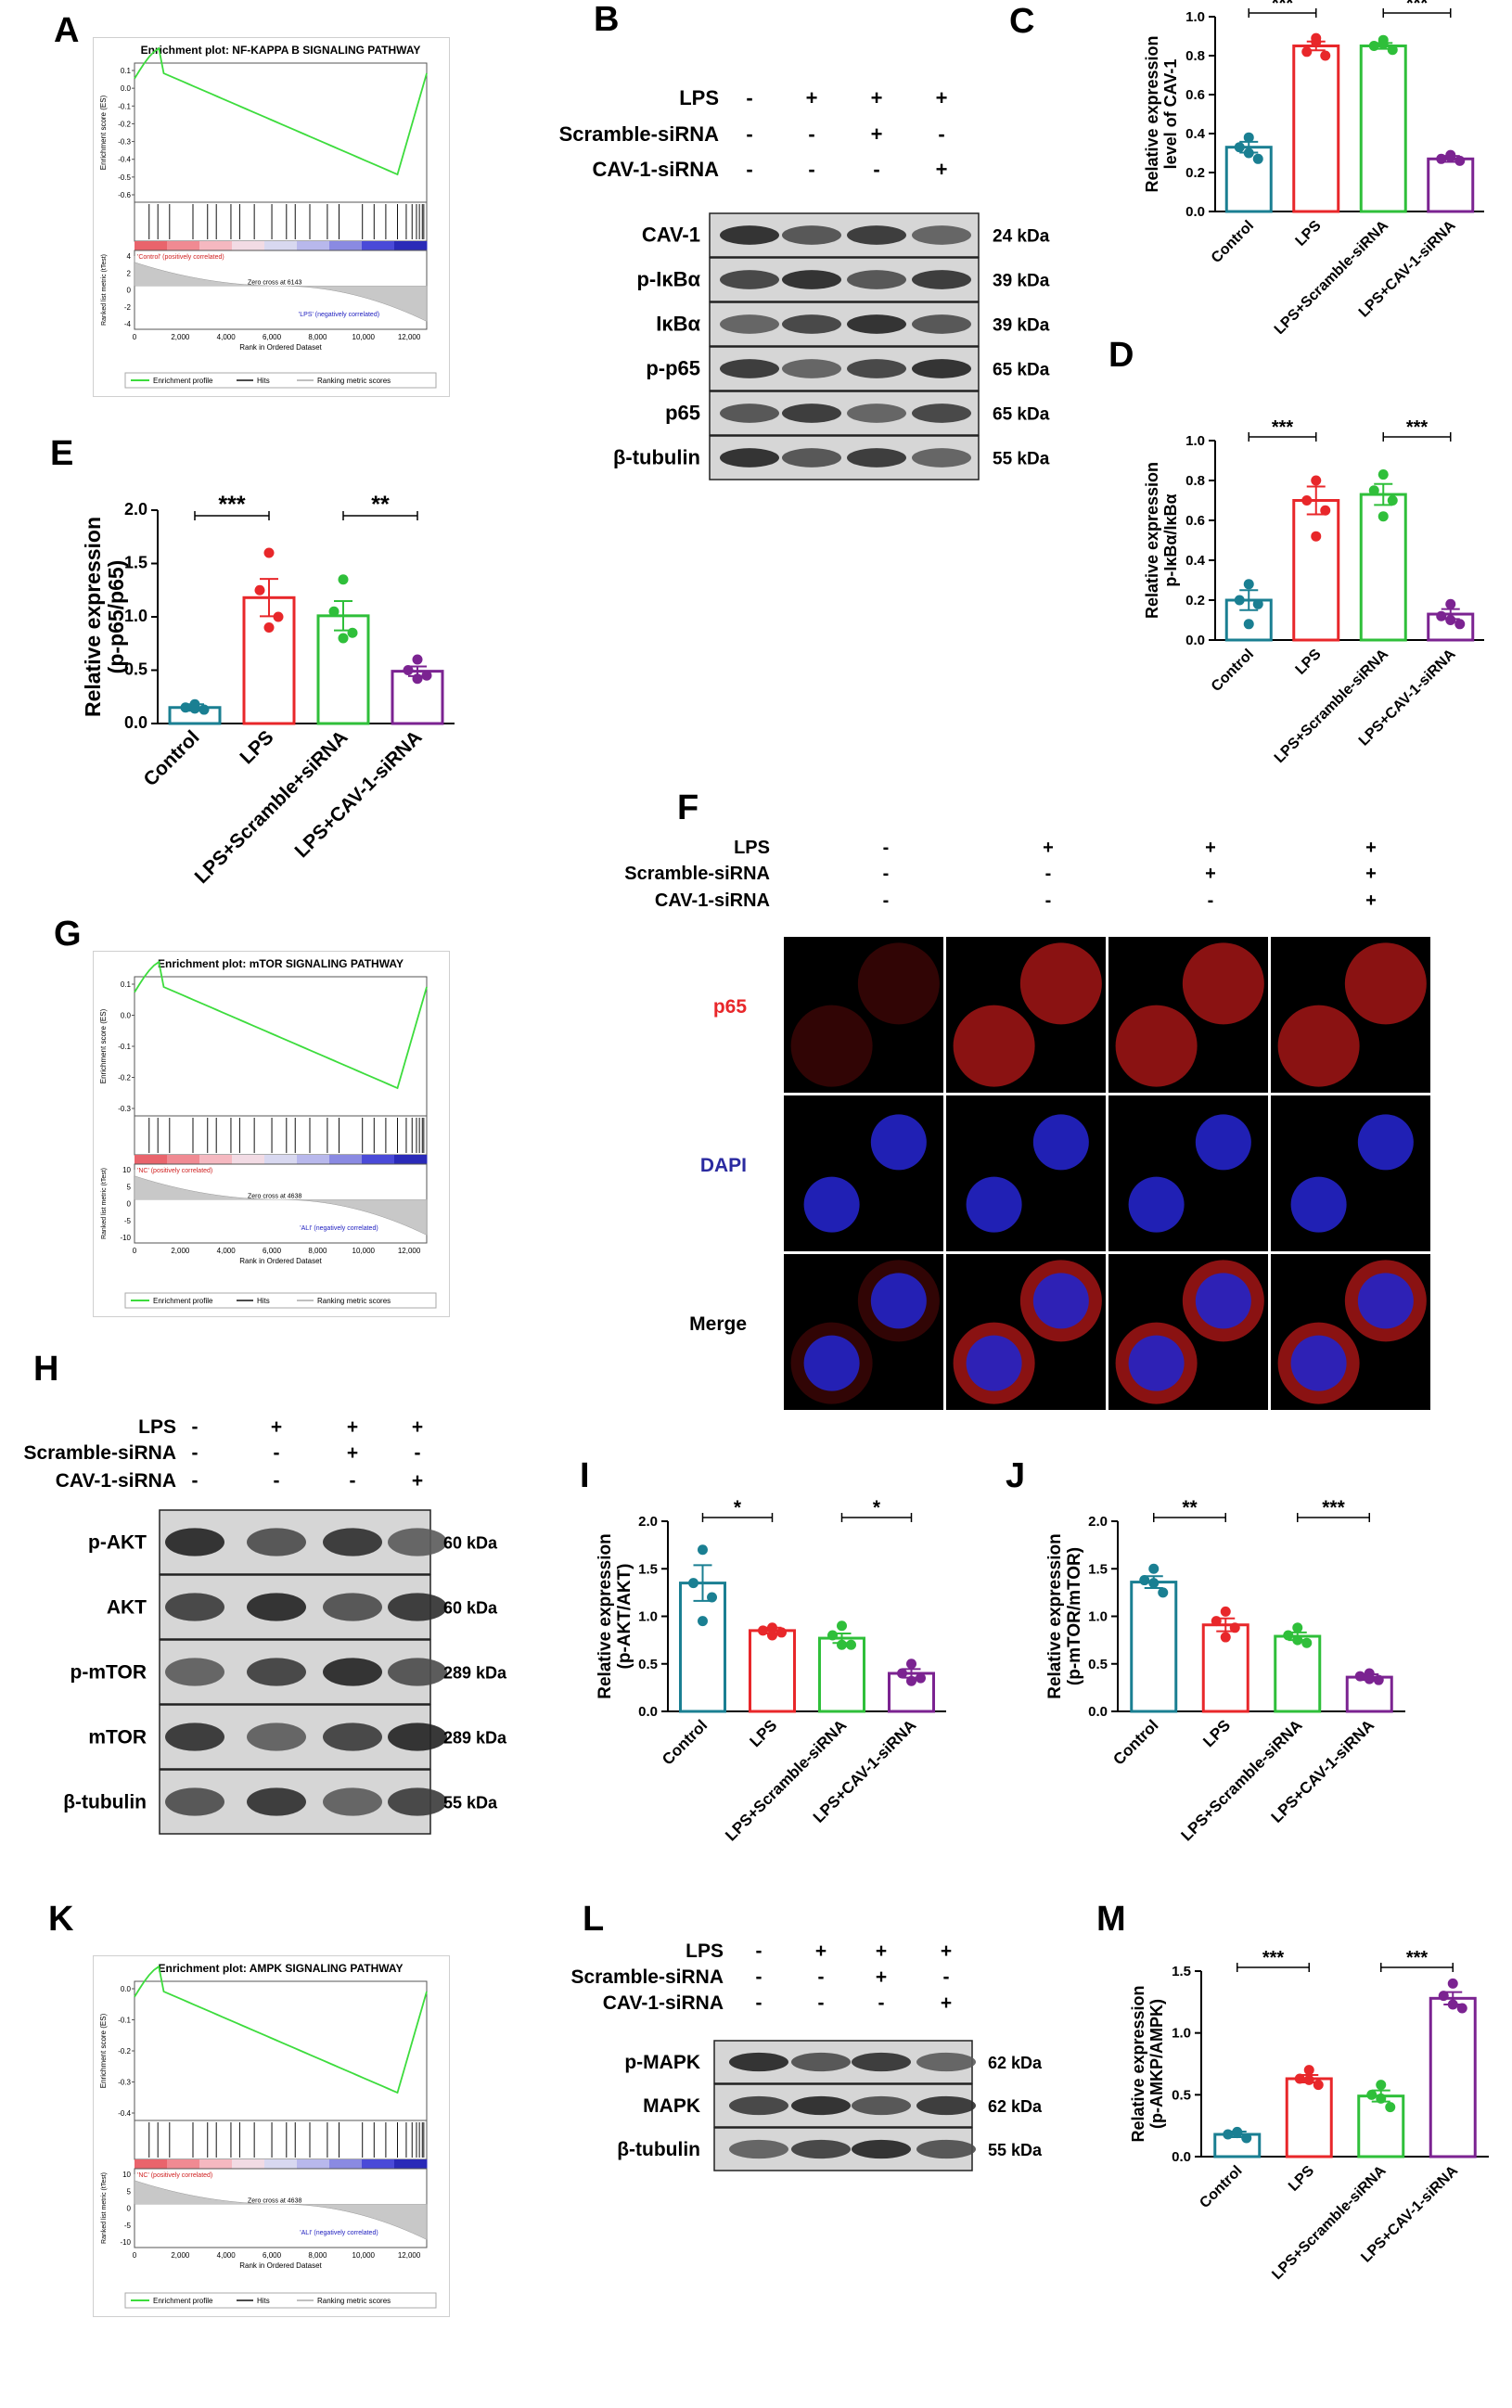 The image size is (1512, 2408). I want to click on rank-tick: -5, so click(128, 2226).